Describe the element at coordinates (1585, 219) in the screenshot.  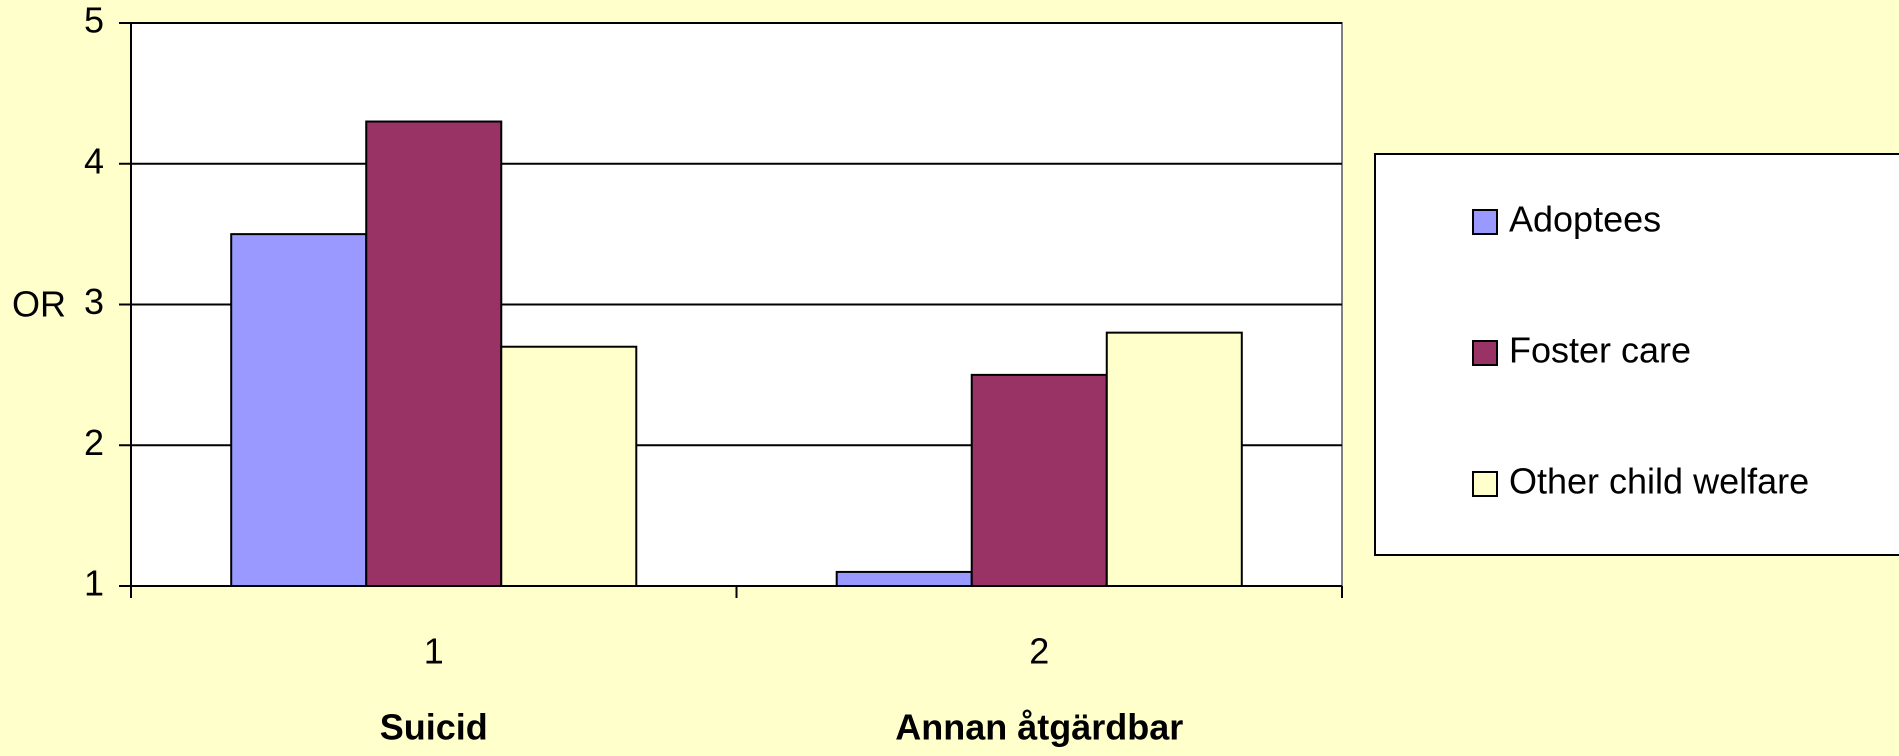
I see `legend-label: Adoptees` at that location.